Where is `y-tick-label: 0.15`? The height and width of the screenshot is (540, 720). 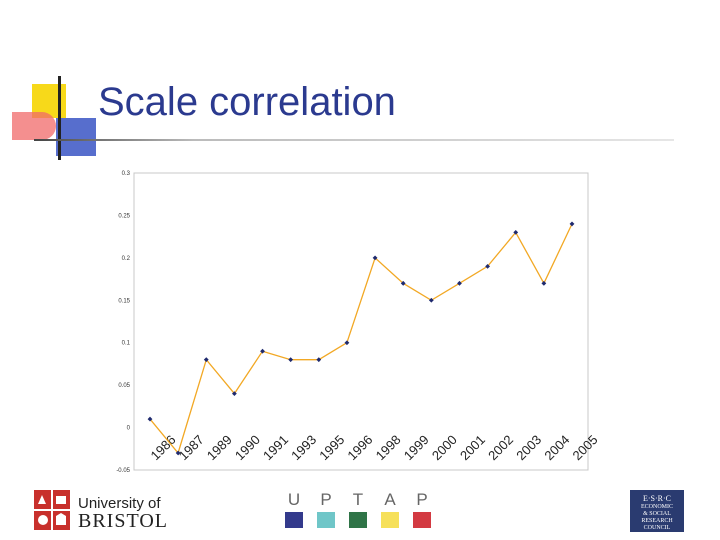
y-tick-label: 0.15 is located at coordinates (124, 301).